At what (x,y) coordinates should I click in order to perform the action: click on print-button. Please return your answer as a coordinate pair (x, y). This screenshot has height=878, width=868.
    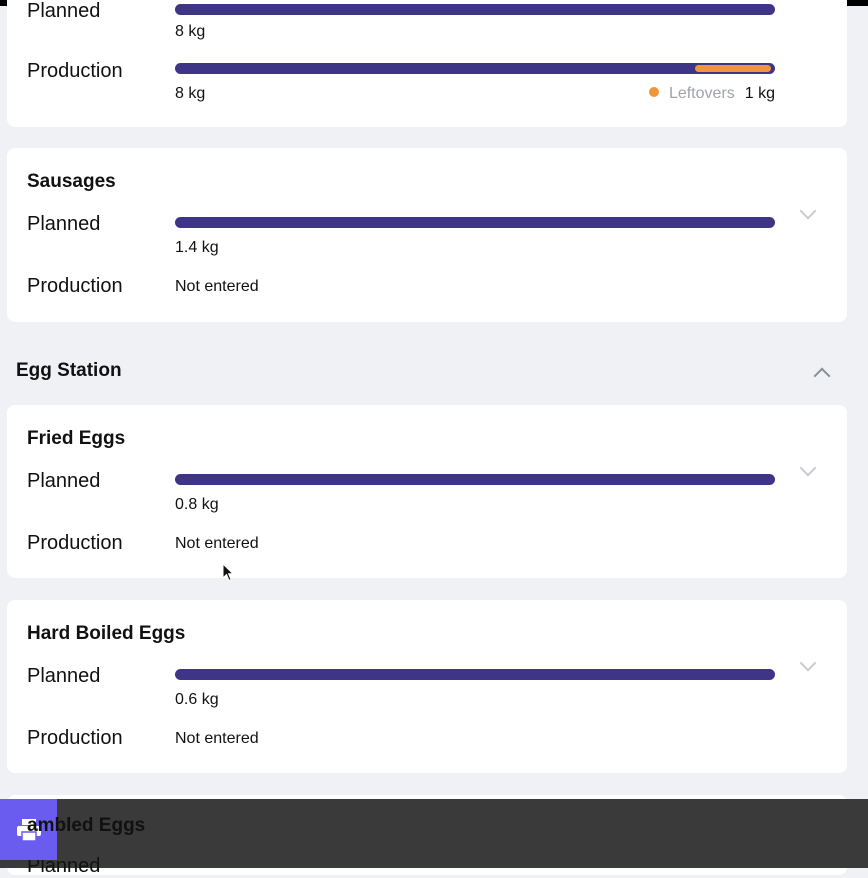
    Looking at the image, I should click on (28, 829).